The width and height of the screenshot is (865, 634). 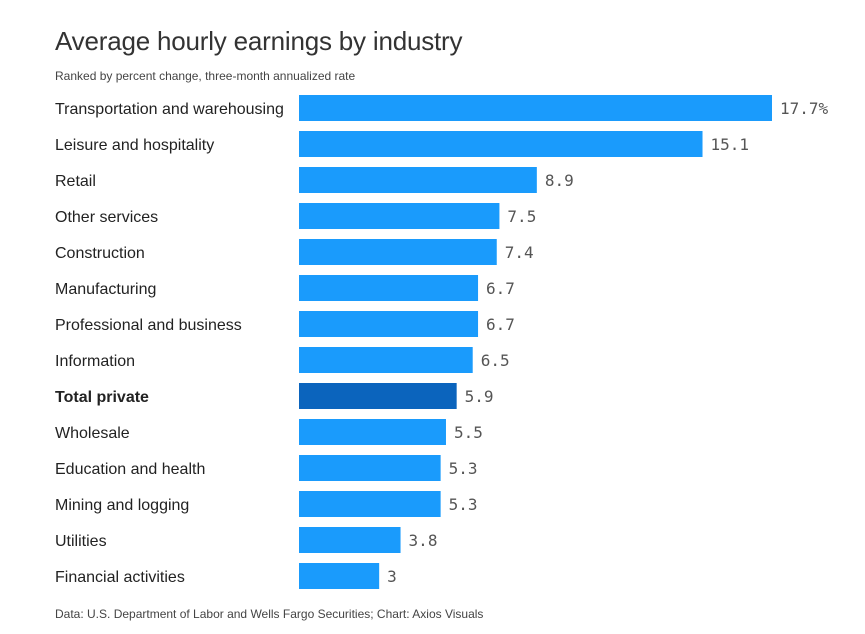 I want to click on bar-row: Professional and business 6.7, so click(x=285, y=324).